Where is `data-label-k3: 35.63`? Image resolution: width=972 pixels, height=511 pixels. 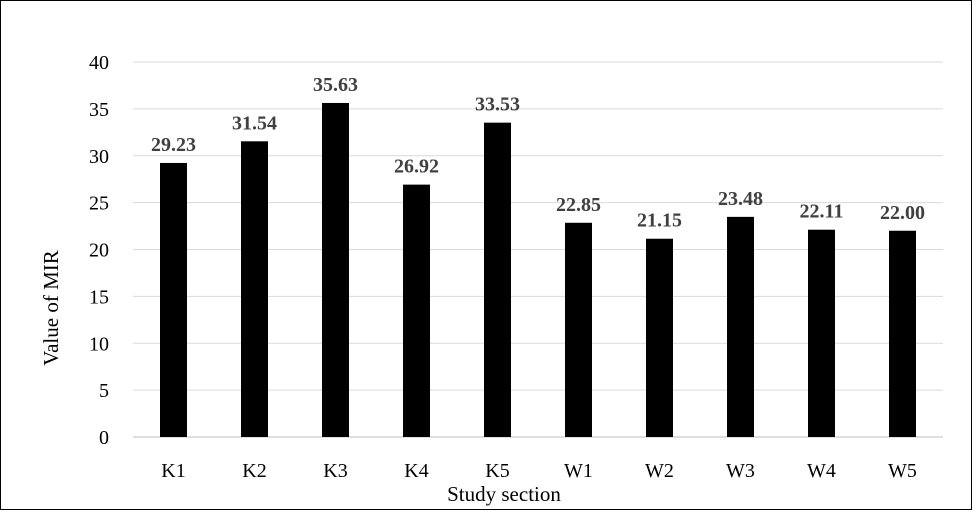
data-label-k3: 35.63 is located at coordinates (335, 85).